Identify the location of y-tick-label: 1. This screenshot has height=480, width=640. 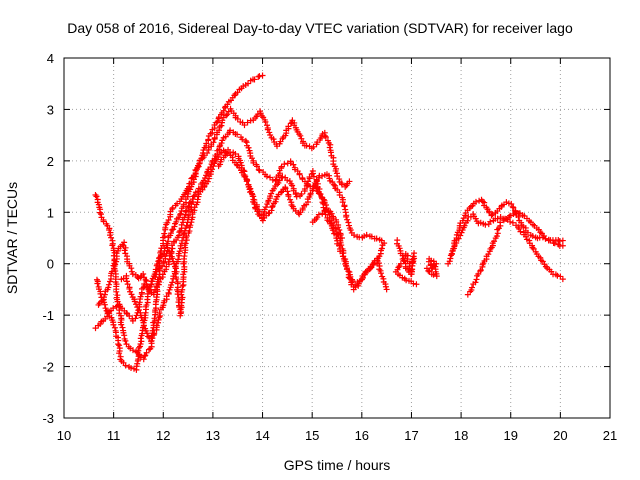
(50, 212).